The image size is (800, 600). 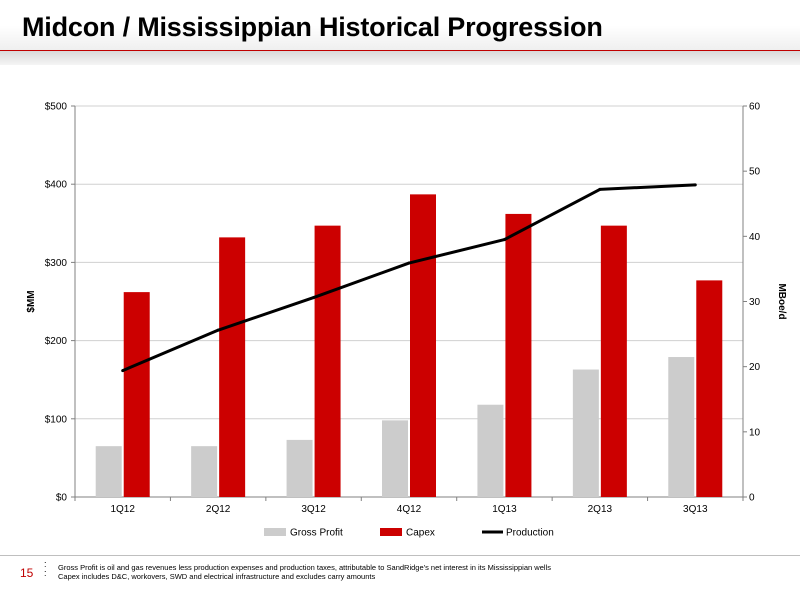 I want to click on x-tick-label: 2Q13, so click(x=600, y=509).